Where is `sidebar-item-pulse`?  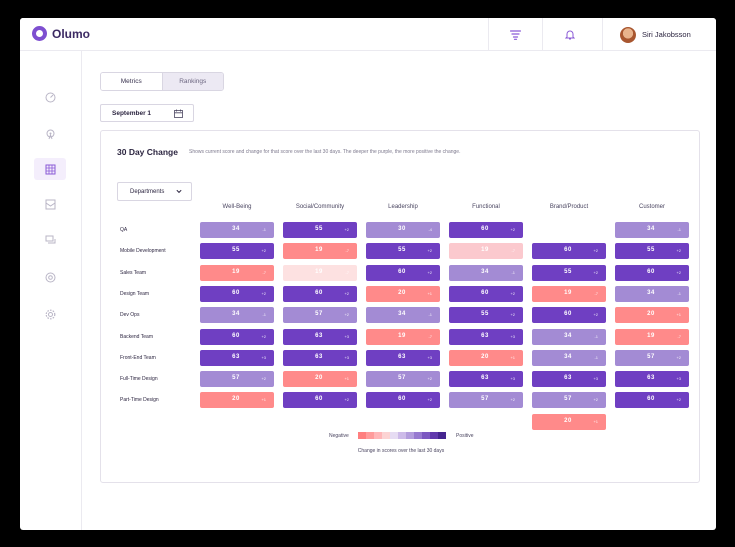 sidebar-item-pulse is located at coordinates (50, 134).